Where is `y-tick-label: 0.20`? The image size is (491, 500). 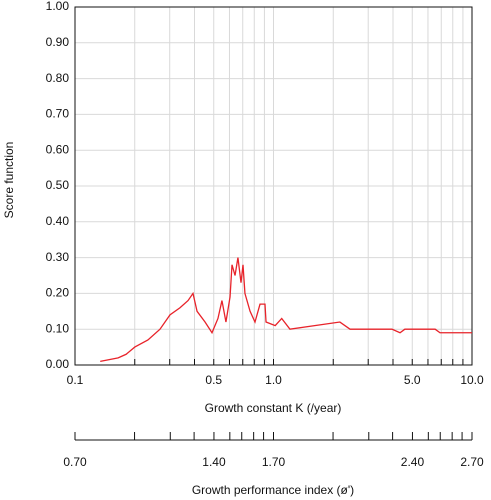 y-tick-label: 0.20 is located at coordinates (58, 293).